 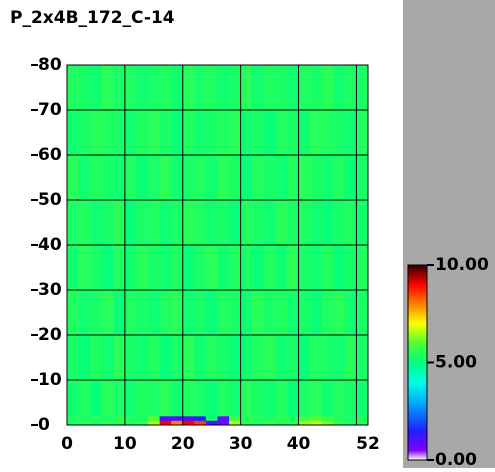 I want to click on y-tick-label: 0, so click(x=44, y=425).